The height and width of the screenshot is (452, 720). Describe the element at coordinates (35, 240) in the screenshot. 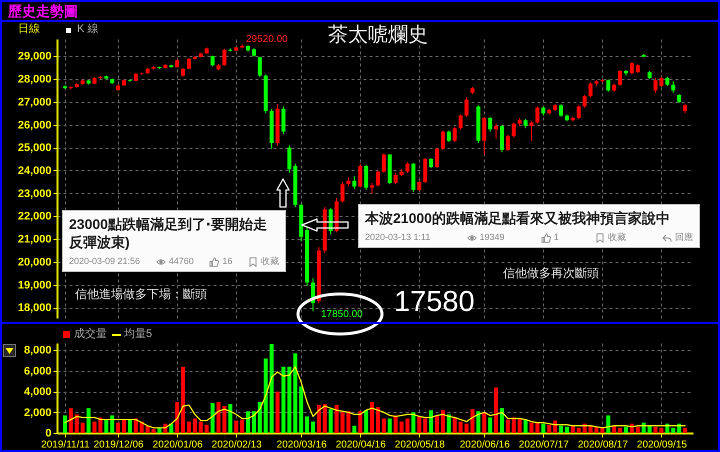

I see `y-tick-label: 21,000` at that location.